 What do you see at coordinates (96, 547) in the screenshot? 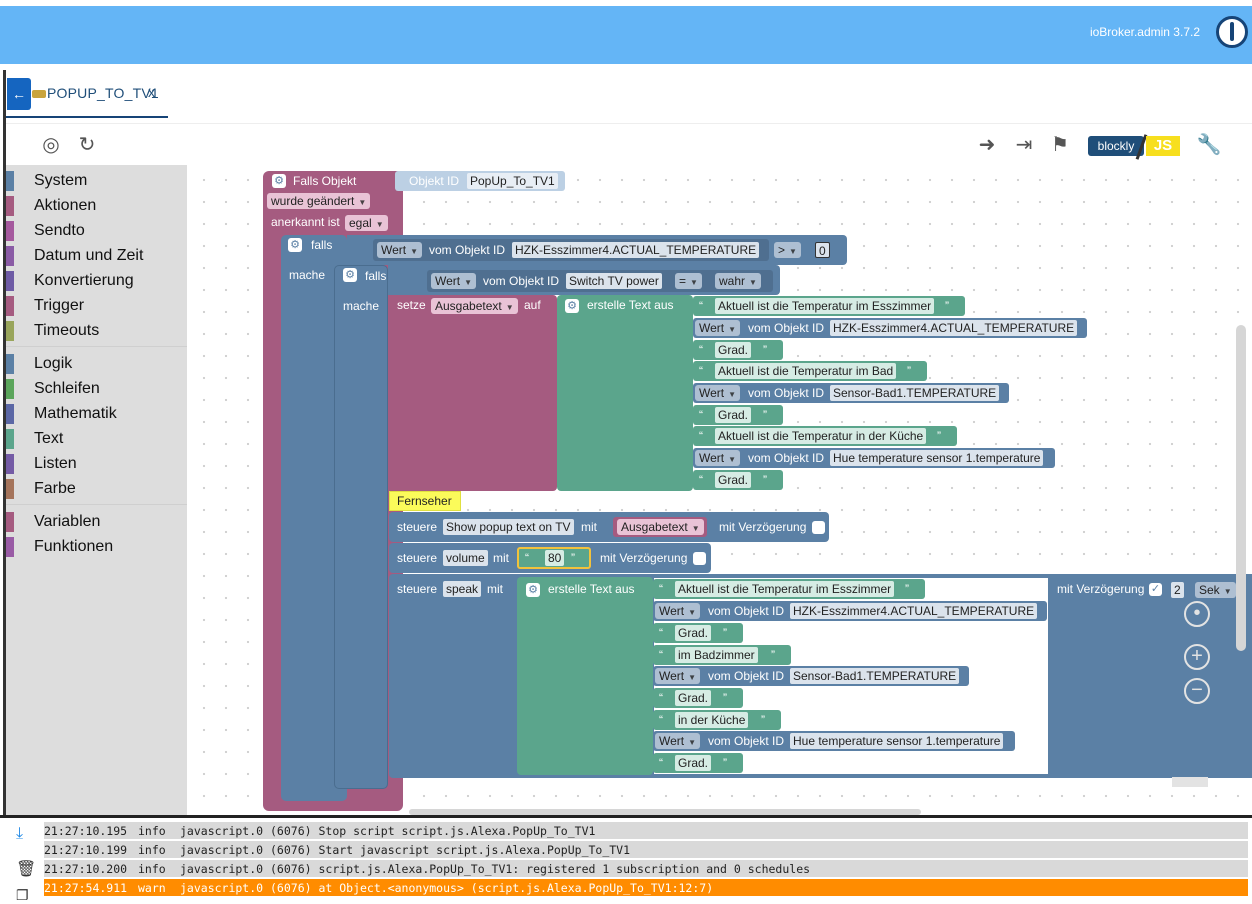
I see `category-funktionen: Funktionen` at bounding box center [96, 547].